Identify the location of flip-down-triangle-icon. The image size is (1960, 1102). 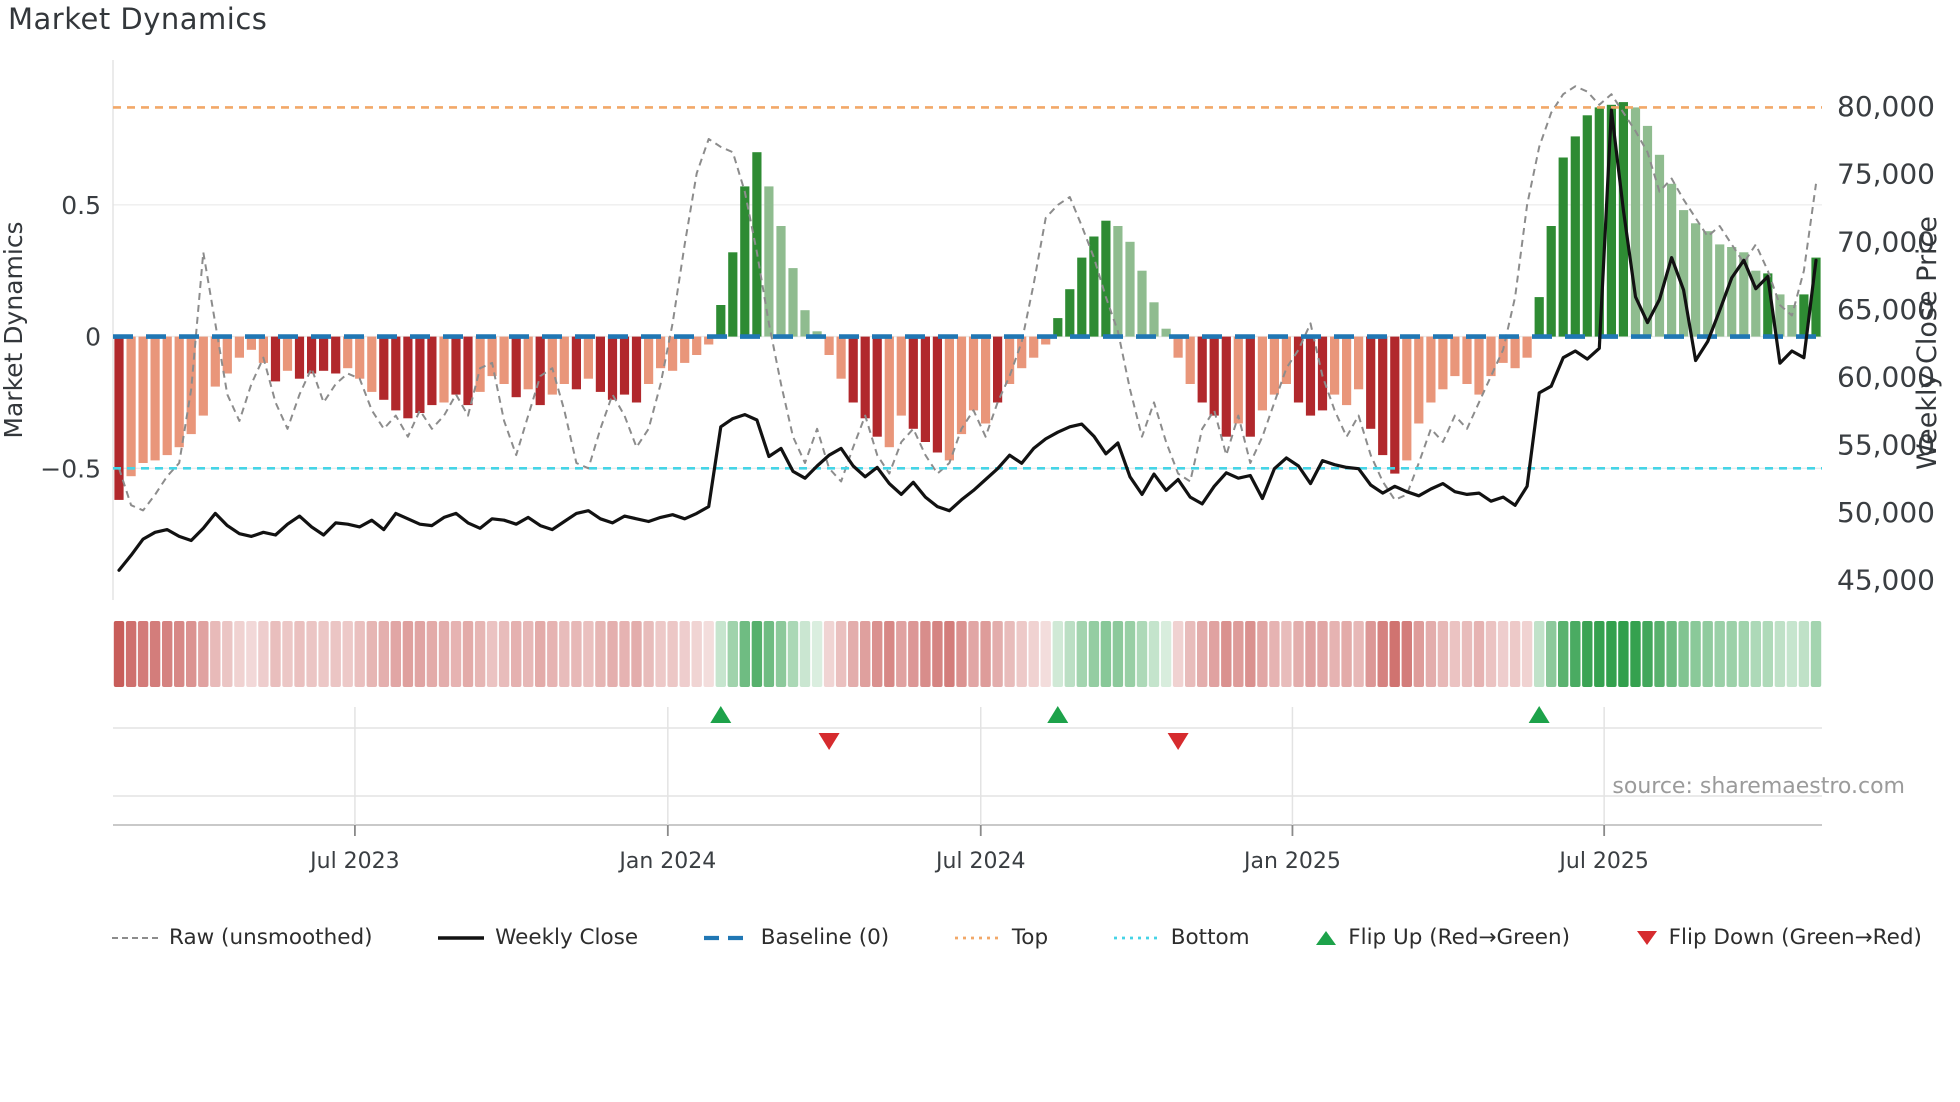
(1647, 938).